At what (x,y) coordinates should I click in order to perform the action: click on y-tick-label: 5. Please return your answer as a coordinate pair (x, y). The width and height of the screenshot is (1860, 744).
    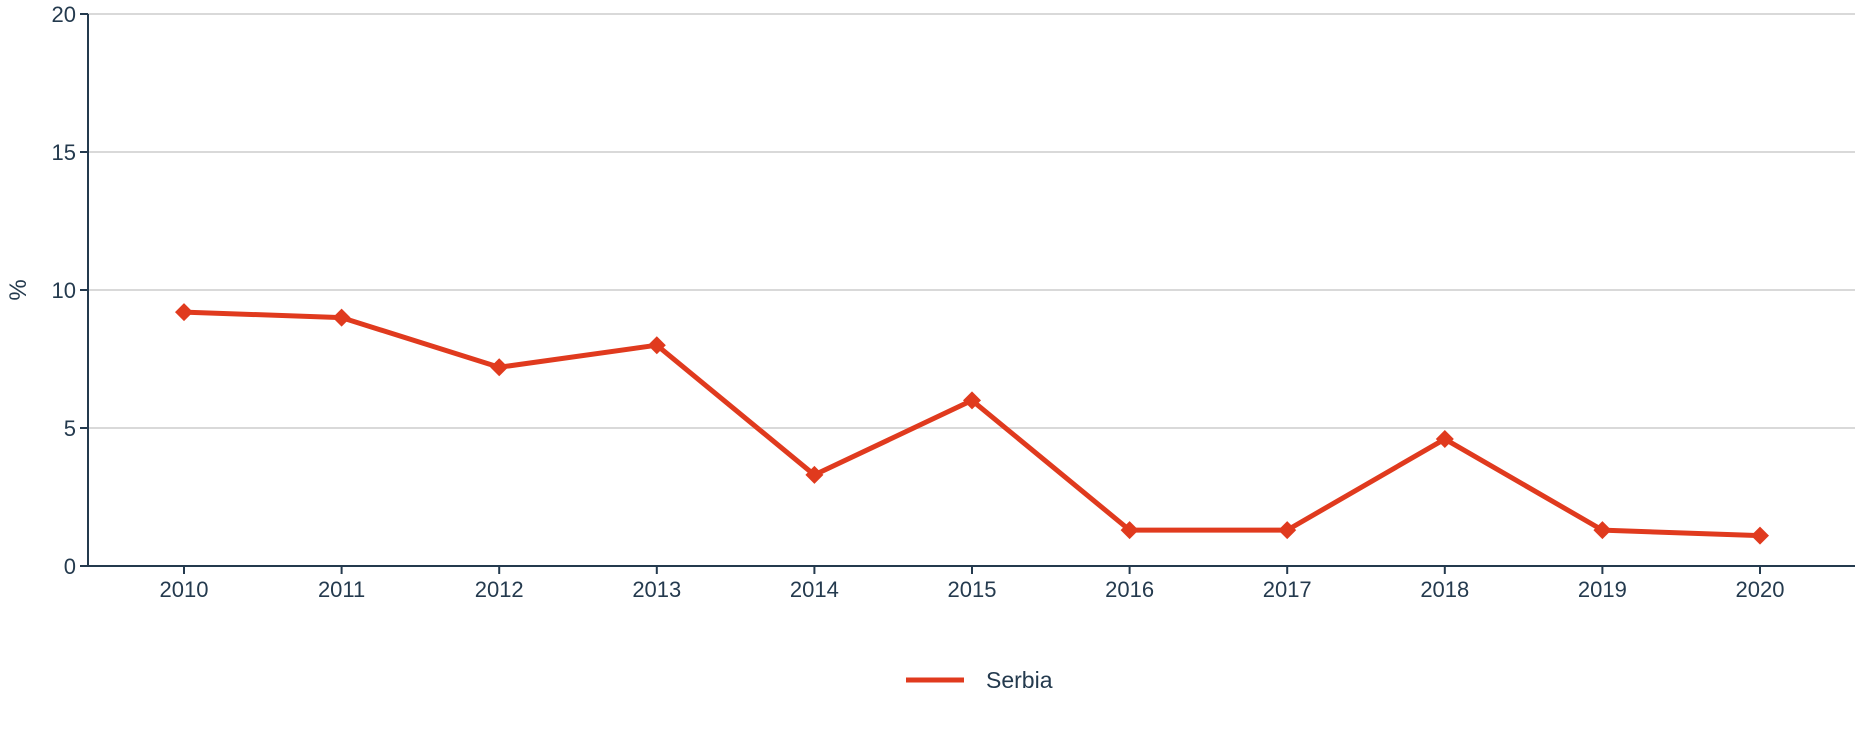
    Looking at the image, I should click on (70, 428).